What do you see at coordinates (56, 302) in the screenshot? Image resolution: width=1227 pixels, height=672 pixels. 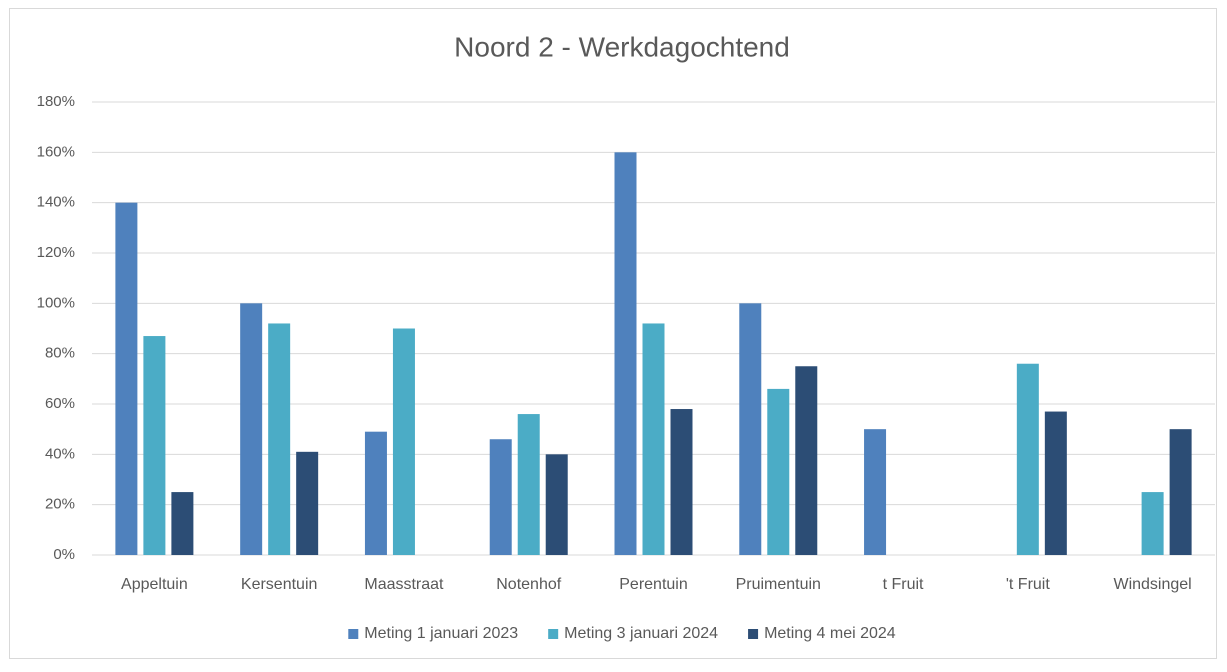 I see `y-tick-label: 100%` at bounding box center [56, 302].